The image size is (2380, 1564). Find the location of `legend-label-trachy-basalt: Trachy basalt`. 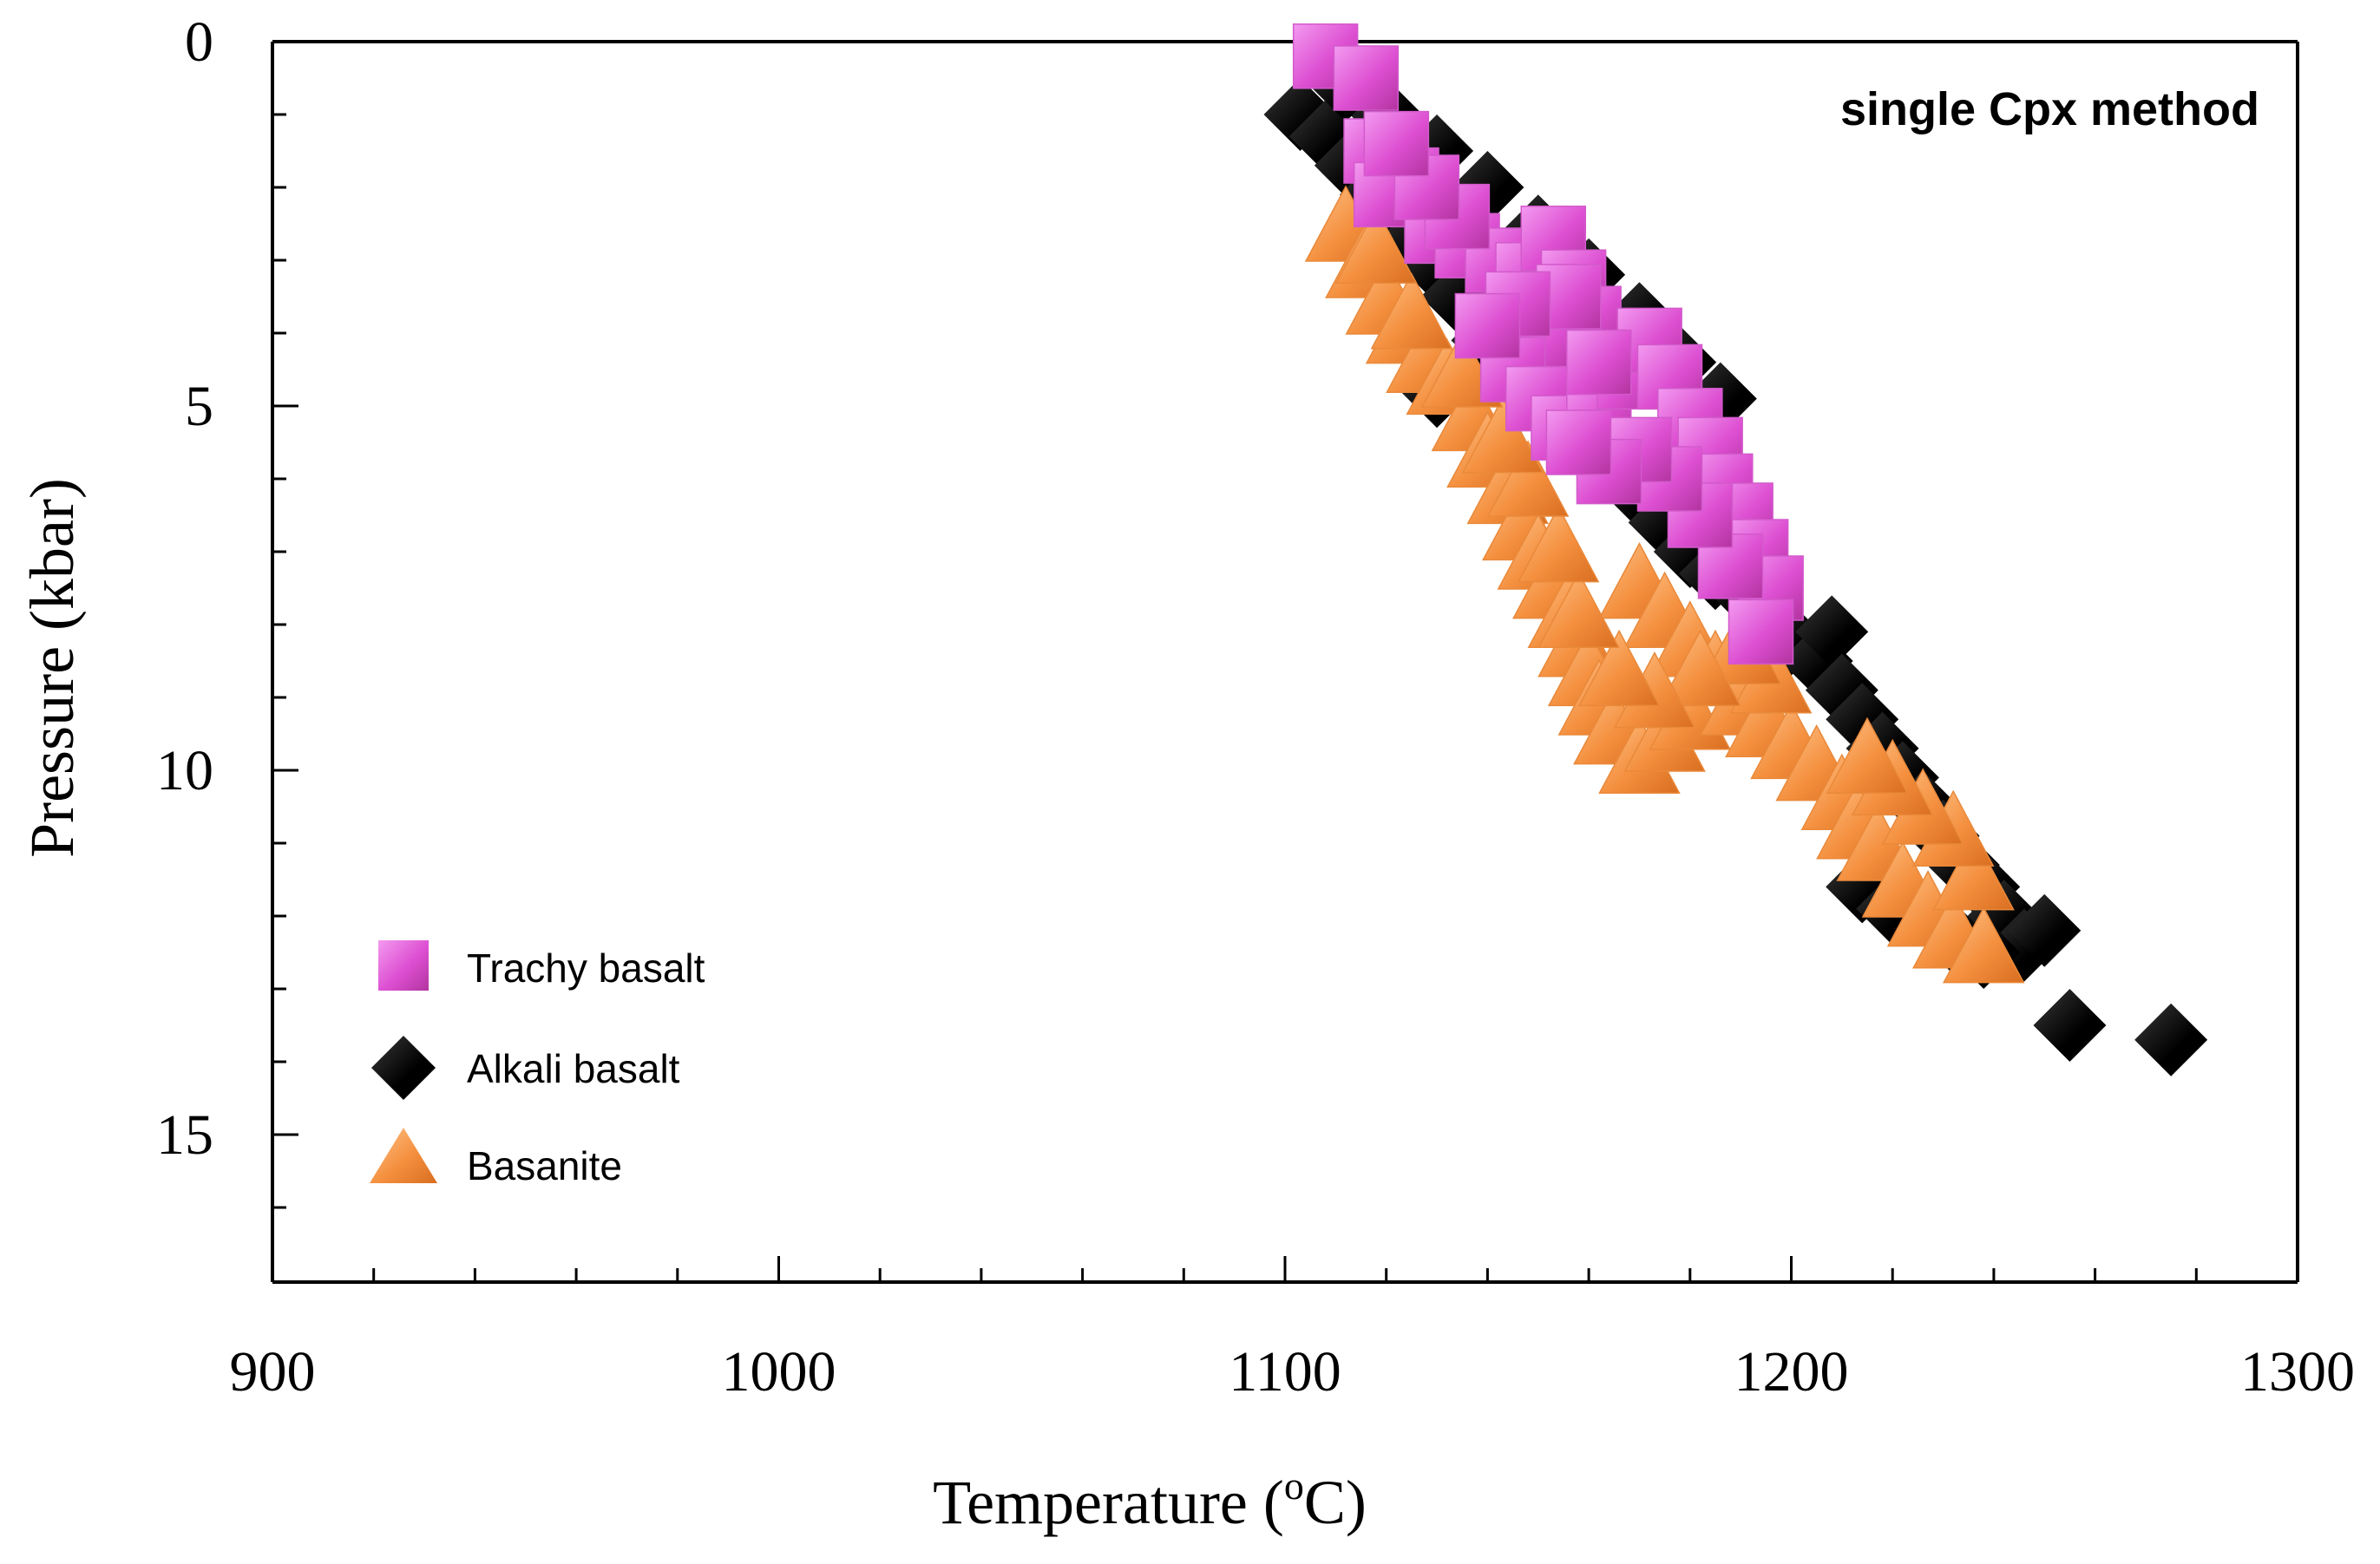

legend-label-trachy-basalt: Trachy basalt is located at coordinates (586, 969).